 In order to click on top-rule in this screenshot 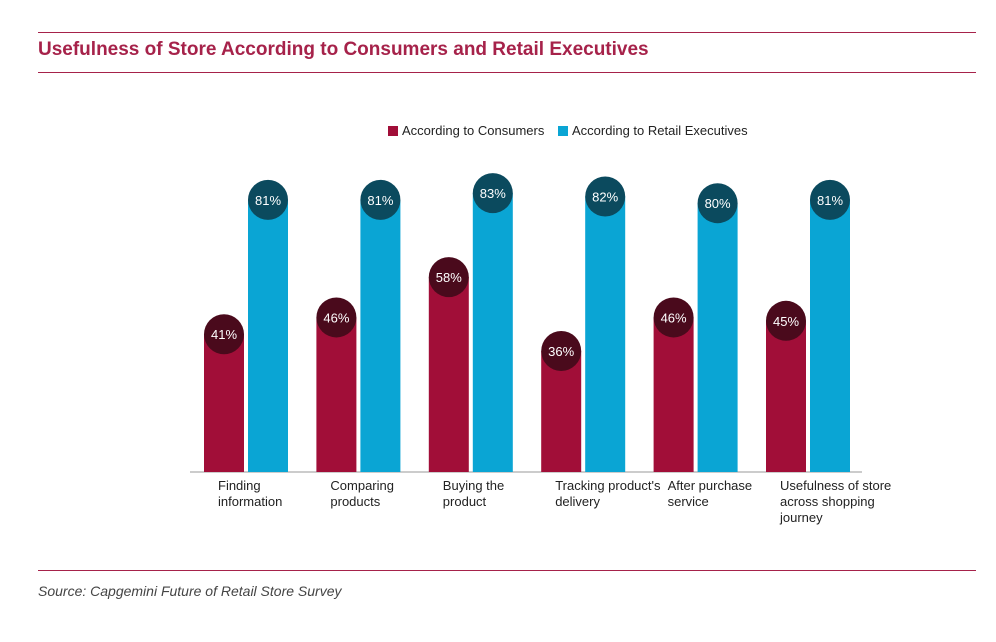, I will do `click(507, 32)`.